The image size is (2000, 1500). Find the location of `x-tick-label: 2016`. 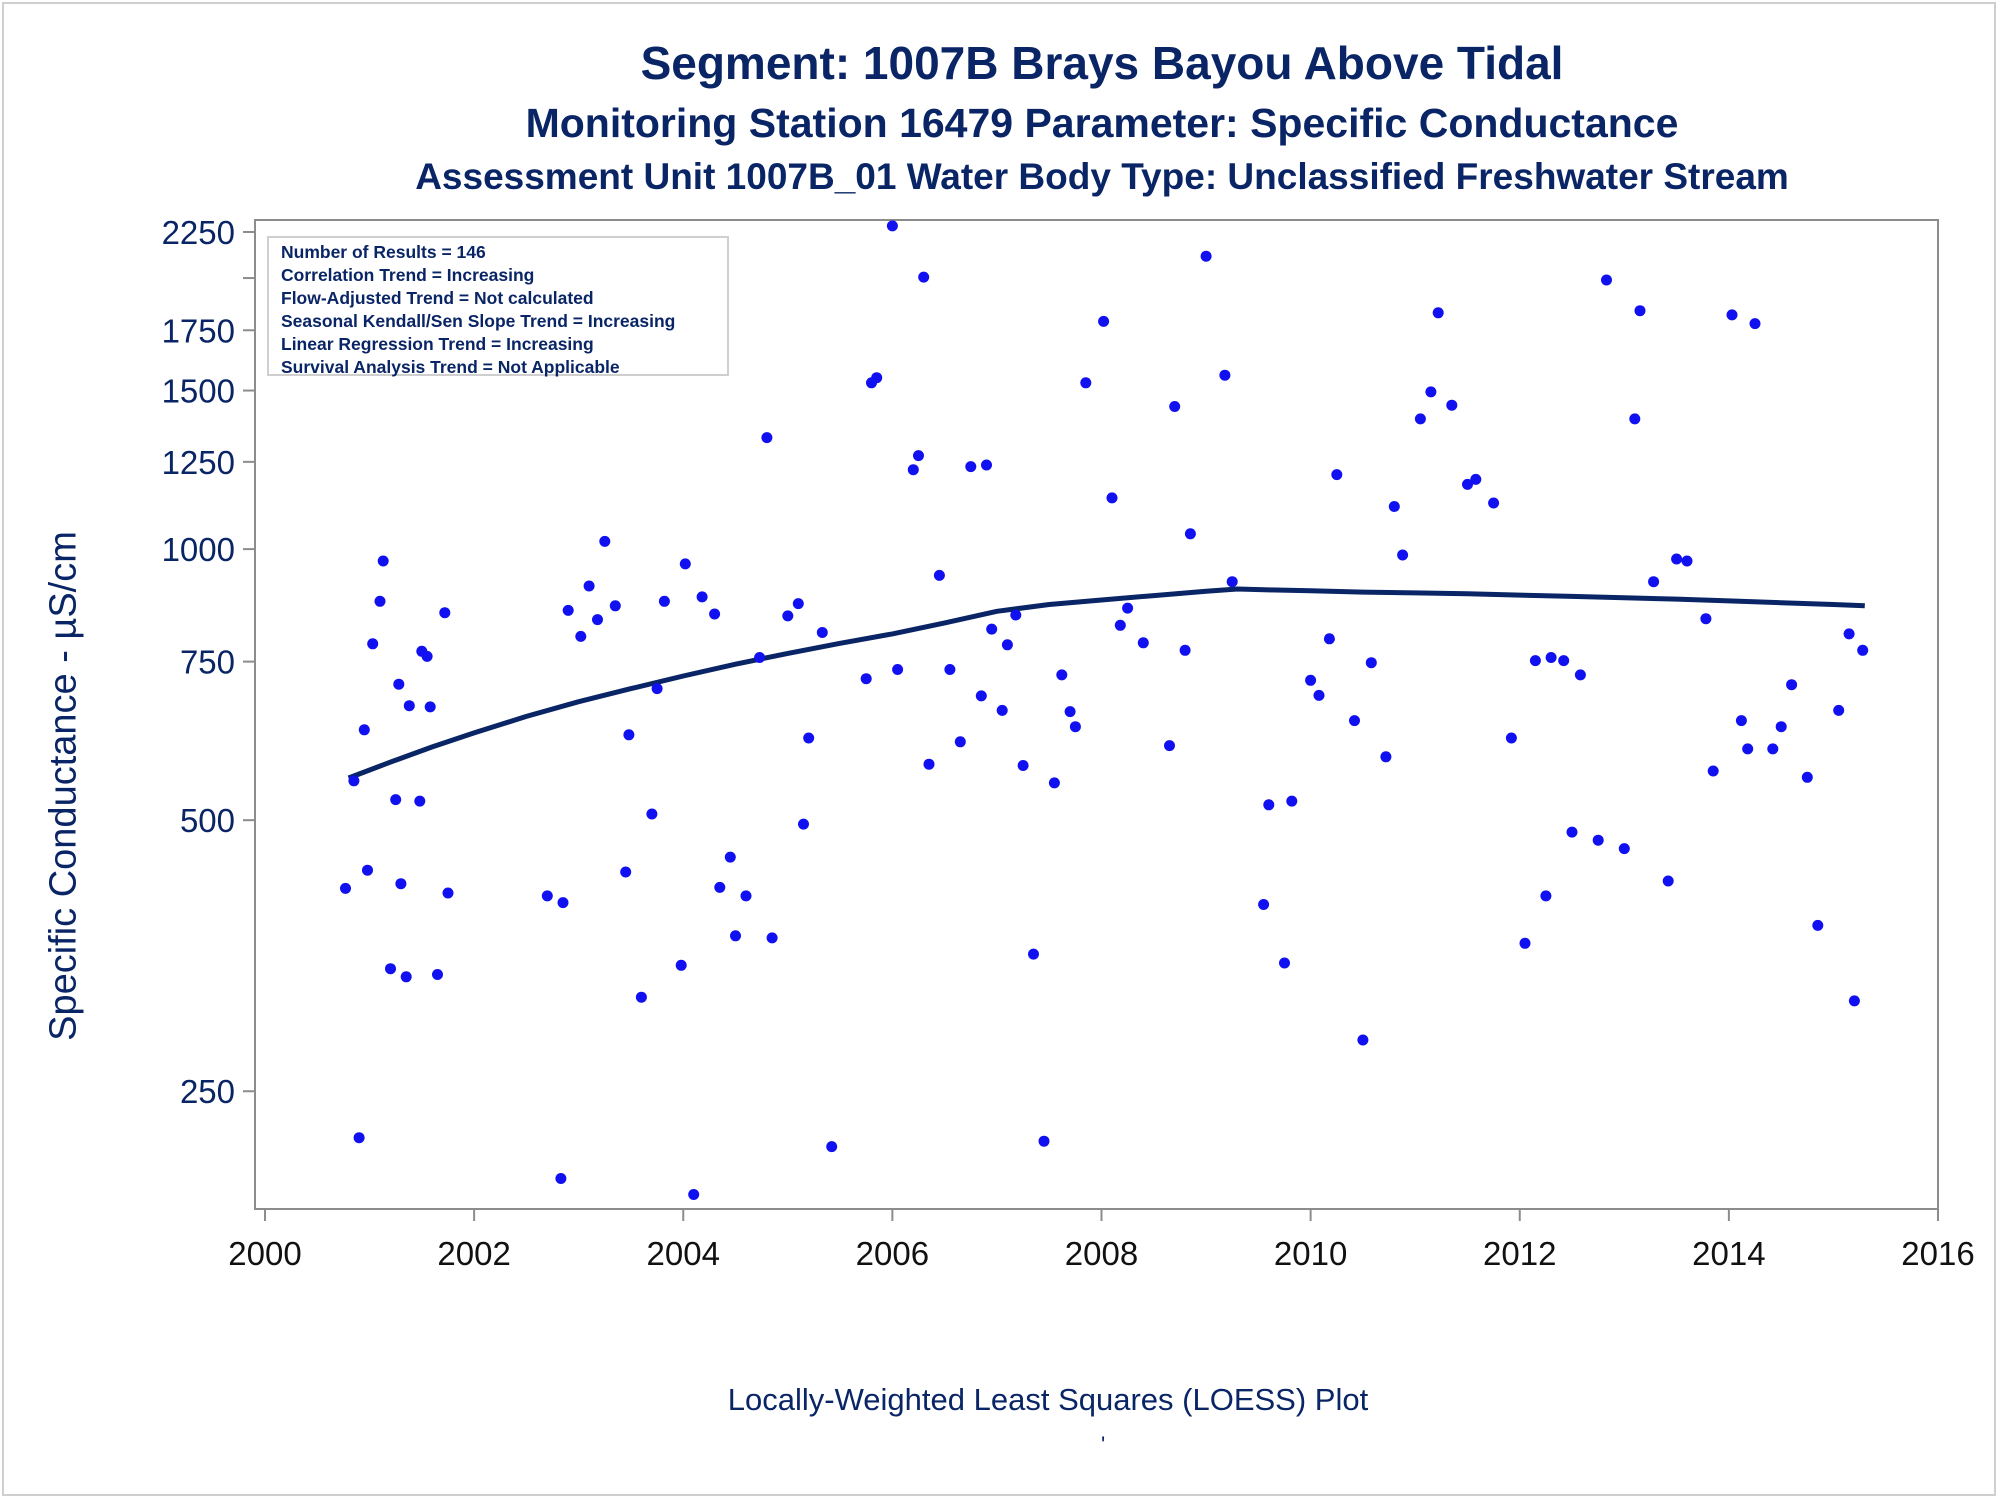

x-tick-label: 2016 is located at coordinates (1937, 1253).